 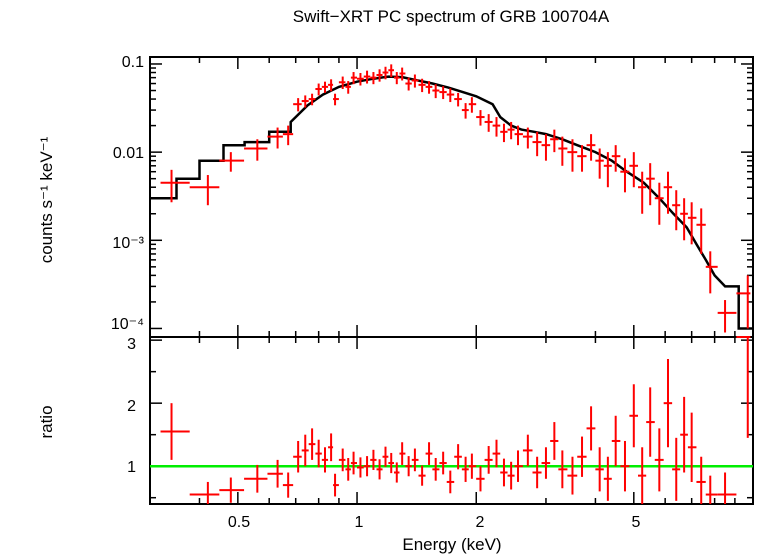 What do you see at coordinates (636, 522) in the screenshot?
I see `x-tick-label-5: 5` at bounding box center [636, 522].